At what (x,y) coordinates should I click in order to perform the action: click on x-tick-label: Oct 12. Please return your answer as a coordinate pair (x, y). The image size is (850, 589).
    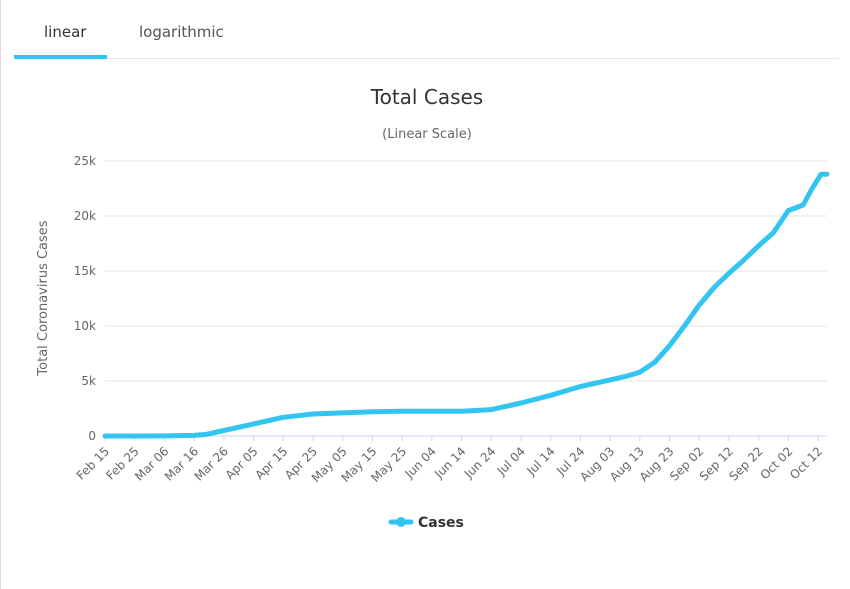
    Looking at the image, I should click on (806, 463).